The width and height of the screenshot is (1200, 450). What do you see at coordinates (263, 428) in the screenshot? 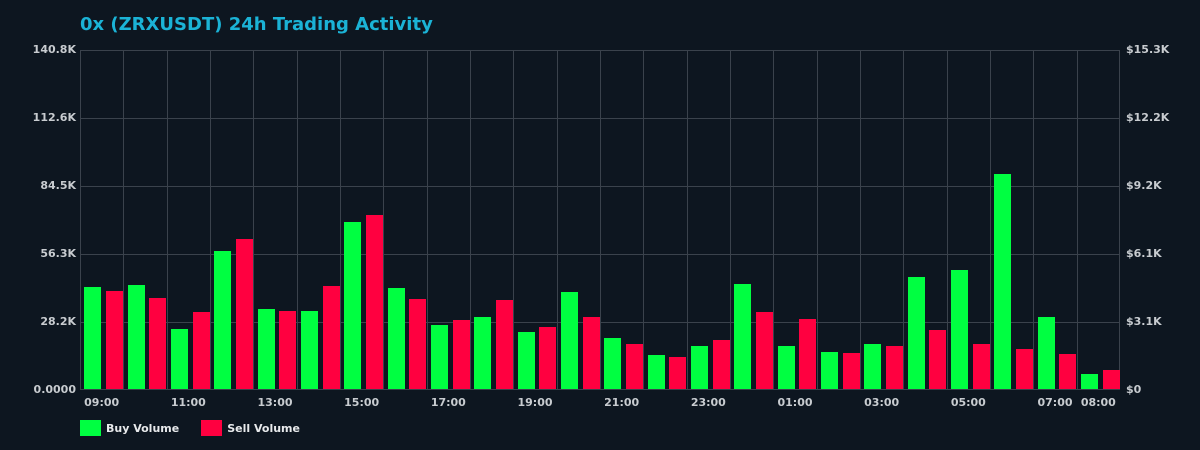
I see `legend-sell-label: Sell Volume` at bounding box center [263, 428].